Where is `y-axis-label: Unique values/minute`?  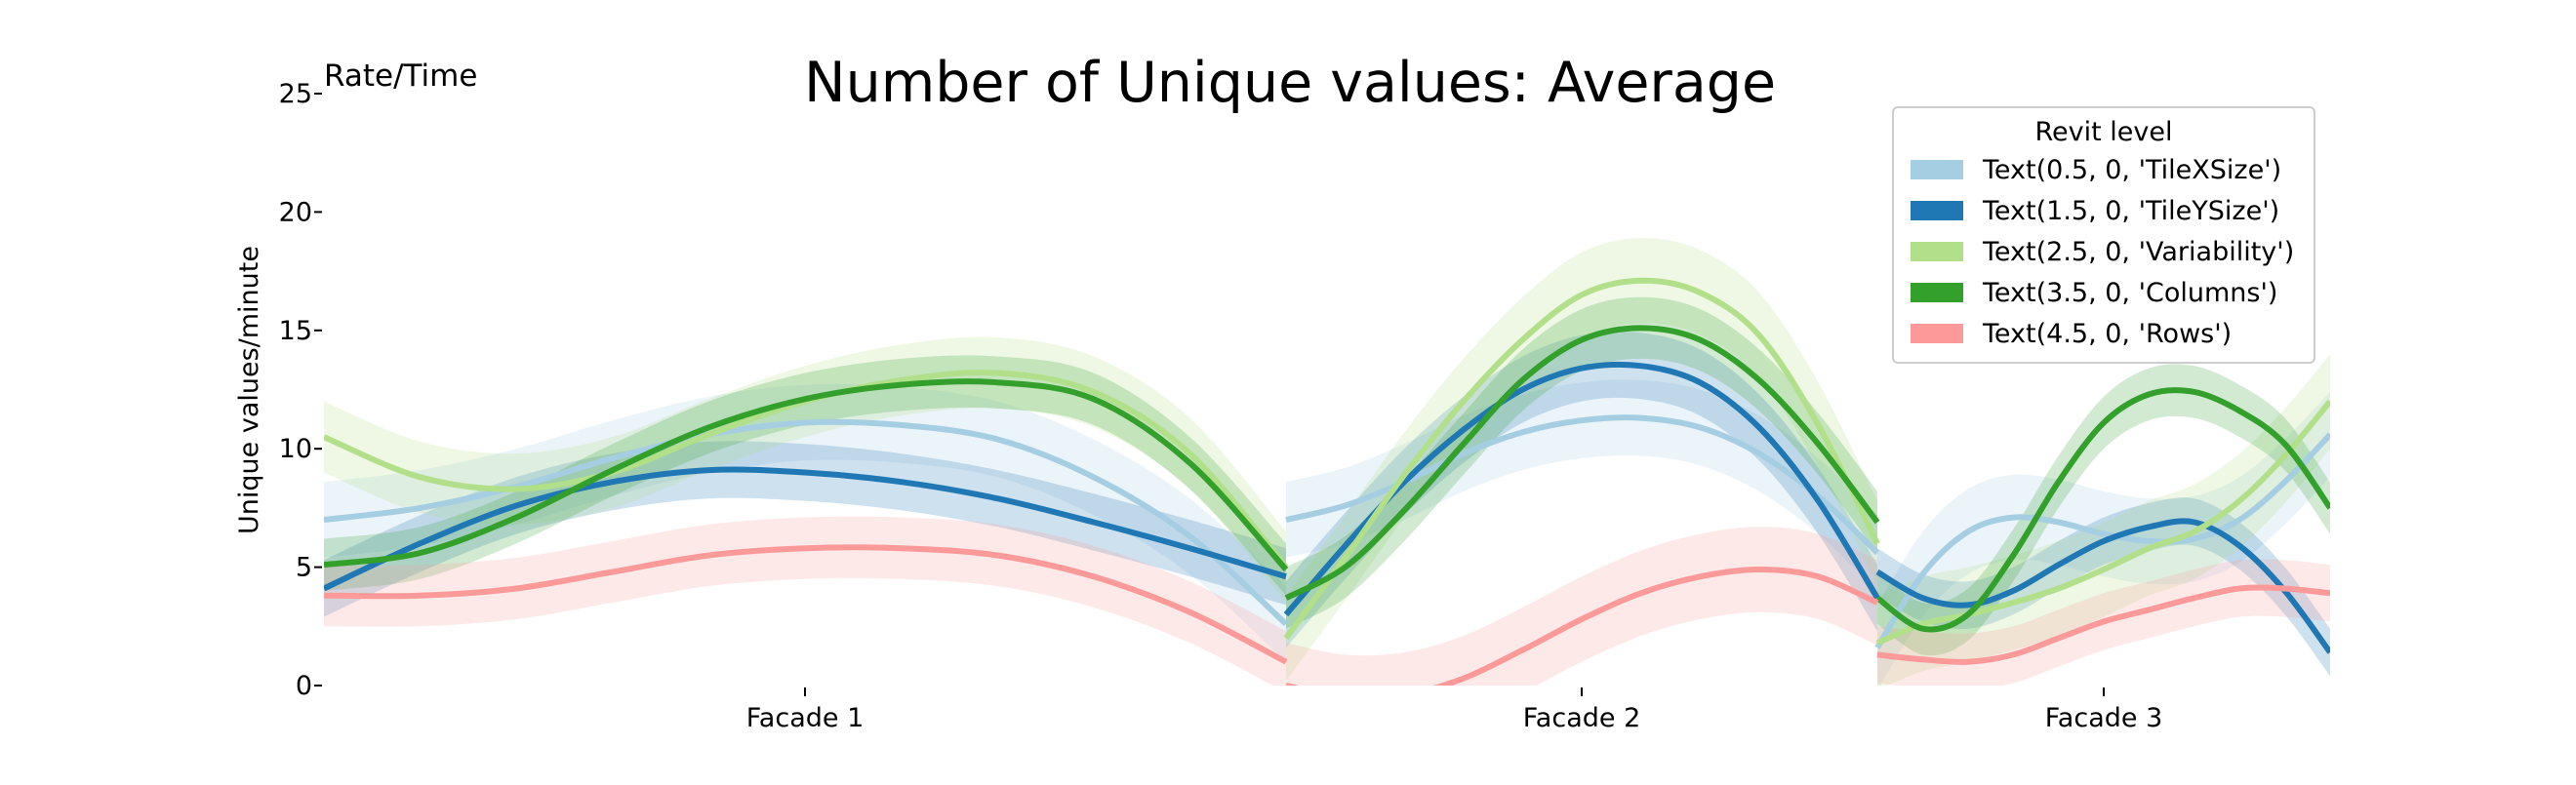 y-axis-label: Unique values/minute is located at coordinates (249, 390).